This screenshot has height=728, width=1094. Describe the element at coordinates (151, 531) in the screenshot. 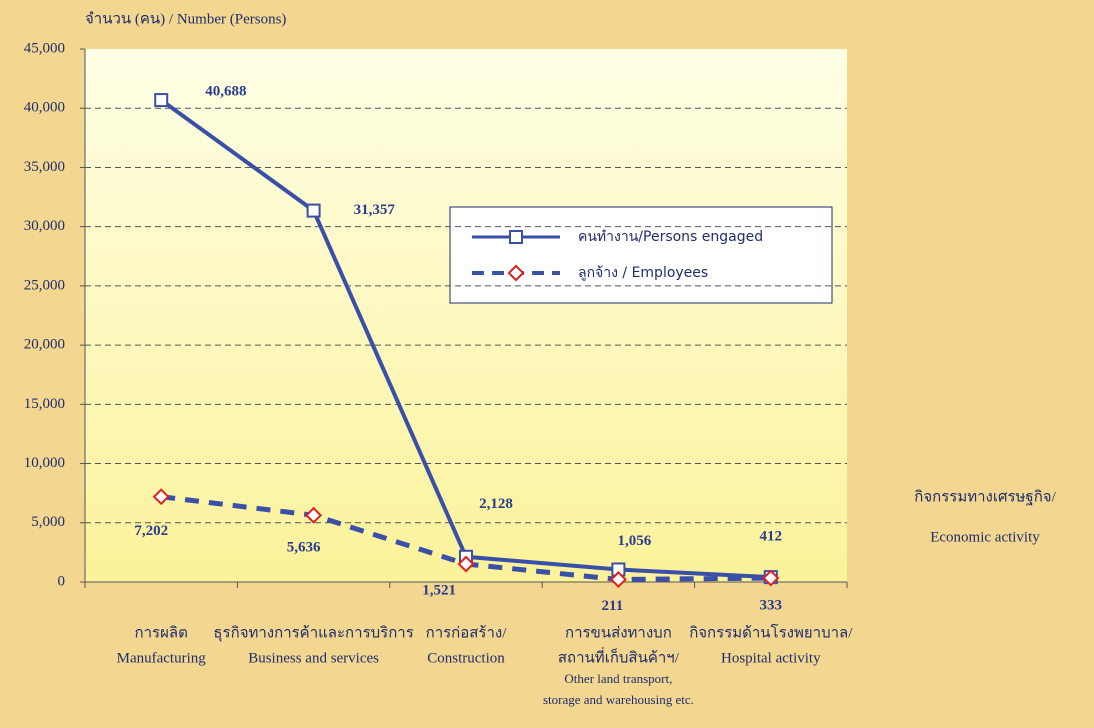

I see `data-label: 7,202` at that location.